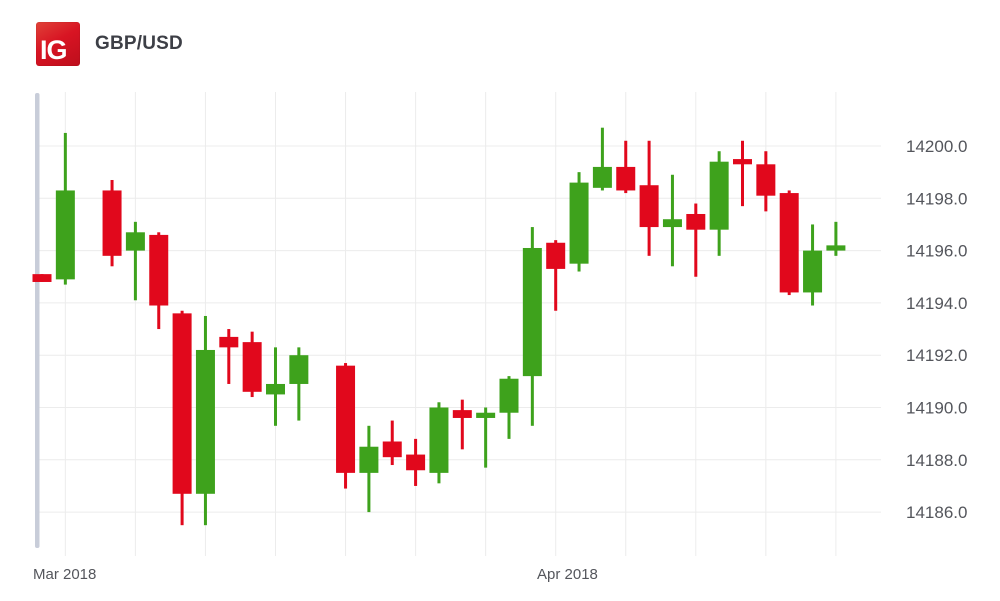 This screenshot has height=601, width=1000. What do you see at coordinates (936, 460) in the screenshot?
I see `y-axis-label: 14188.0` at bounding box center [936, 460].